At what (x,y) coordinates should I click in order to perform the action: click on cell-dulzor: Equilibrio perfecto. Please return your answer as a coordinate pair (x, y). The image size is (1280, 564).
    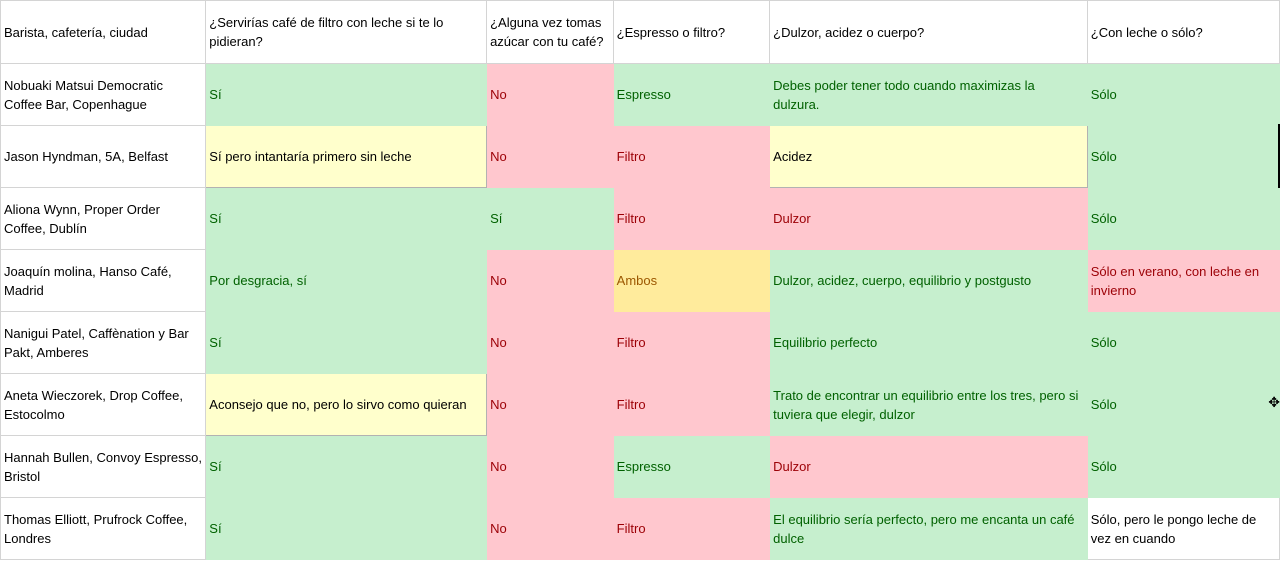
    Looking at the image, I should click on (928, 342).